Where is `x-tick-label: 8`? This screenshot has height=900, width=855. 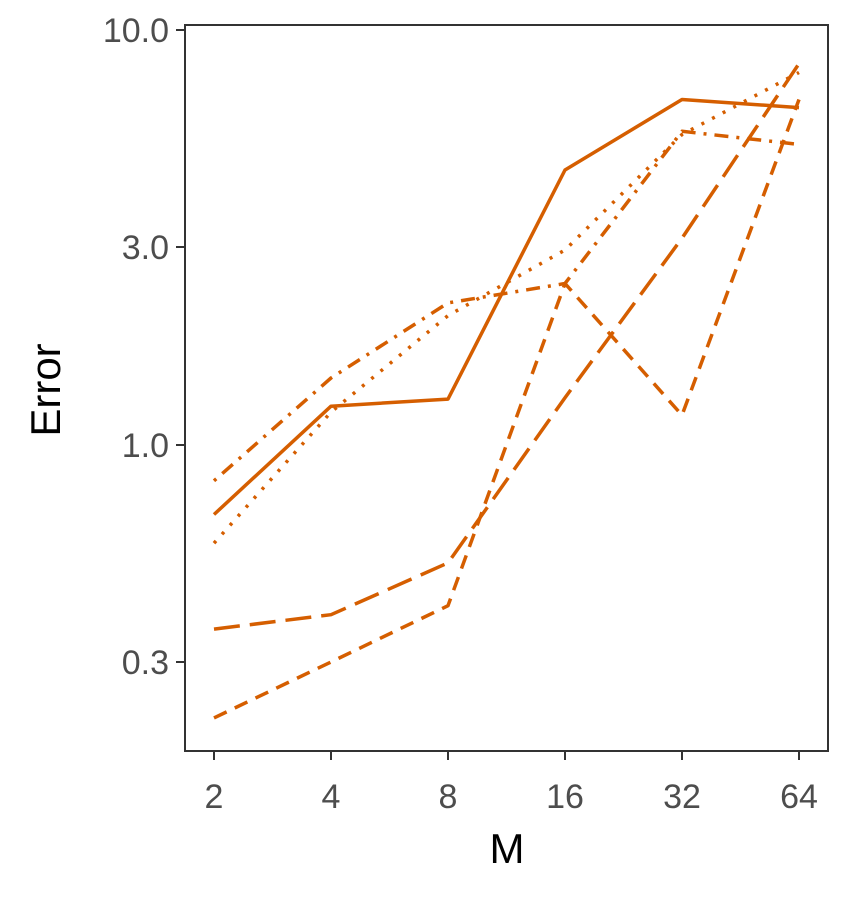 x-tick-label: 8 is located at coordinates (448, 797).